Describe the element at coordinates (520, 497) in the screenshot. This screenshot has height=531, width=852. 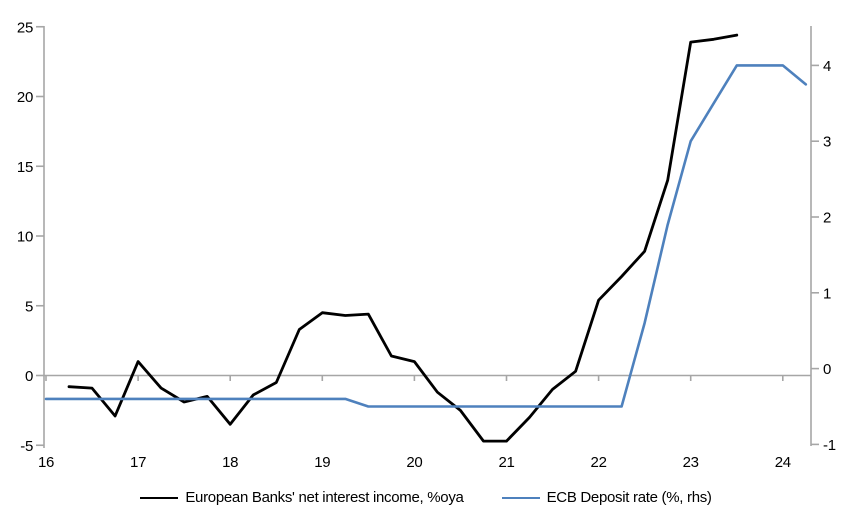
I see `blue-line-swatch-icon` at that location.